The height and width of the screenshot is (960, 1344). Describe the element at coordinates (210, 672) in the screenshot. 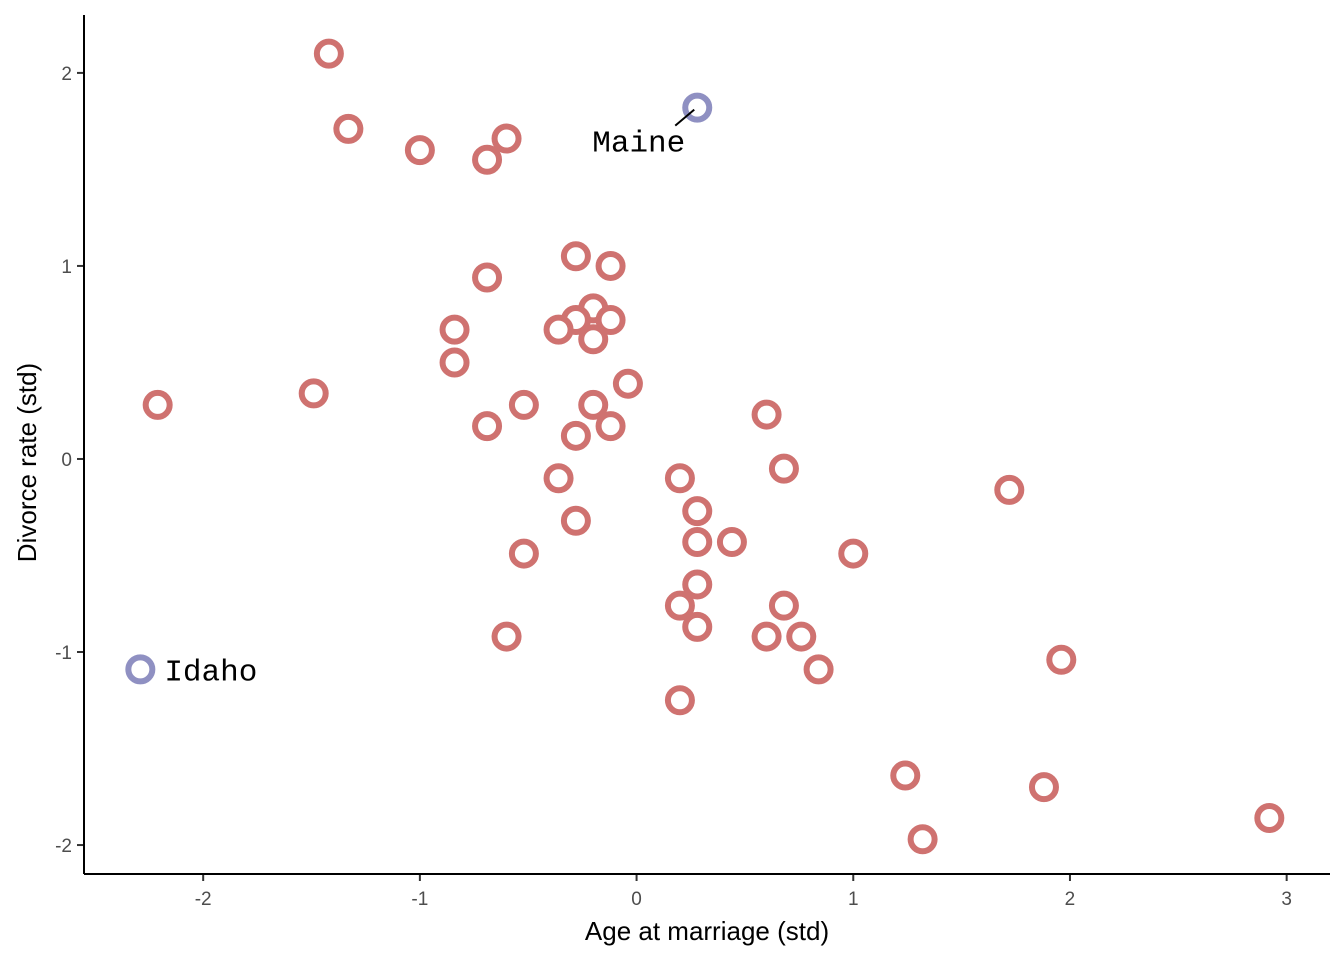

I see `point-label-idaho: Idaho` at that location.